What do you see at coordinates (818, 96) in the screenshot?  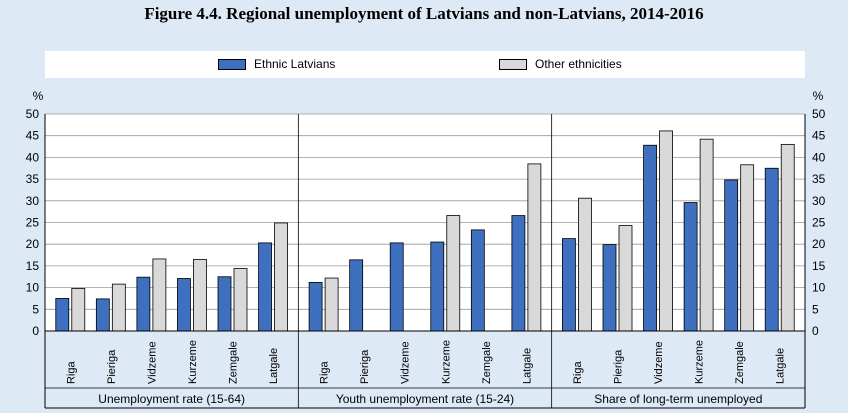 I see `y-axis-unit-right: %` at bounding box center [818, 96].